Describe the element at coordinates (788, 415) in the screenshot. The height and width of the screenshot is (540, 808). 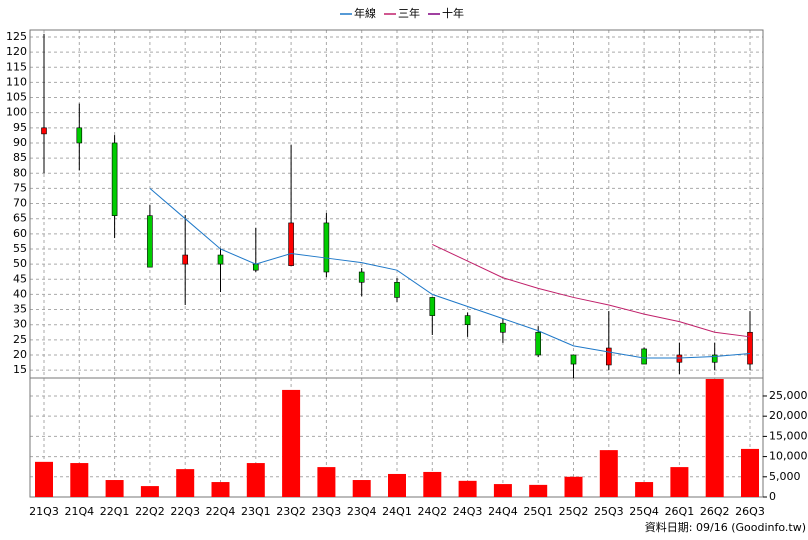
I see `y2-tick-label: 20,000` at that location.